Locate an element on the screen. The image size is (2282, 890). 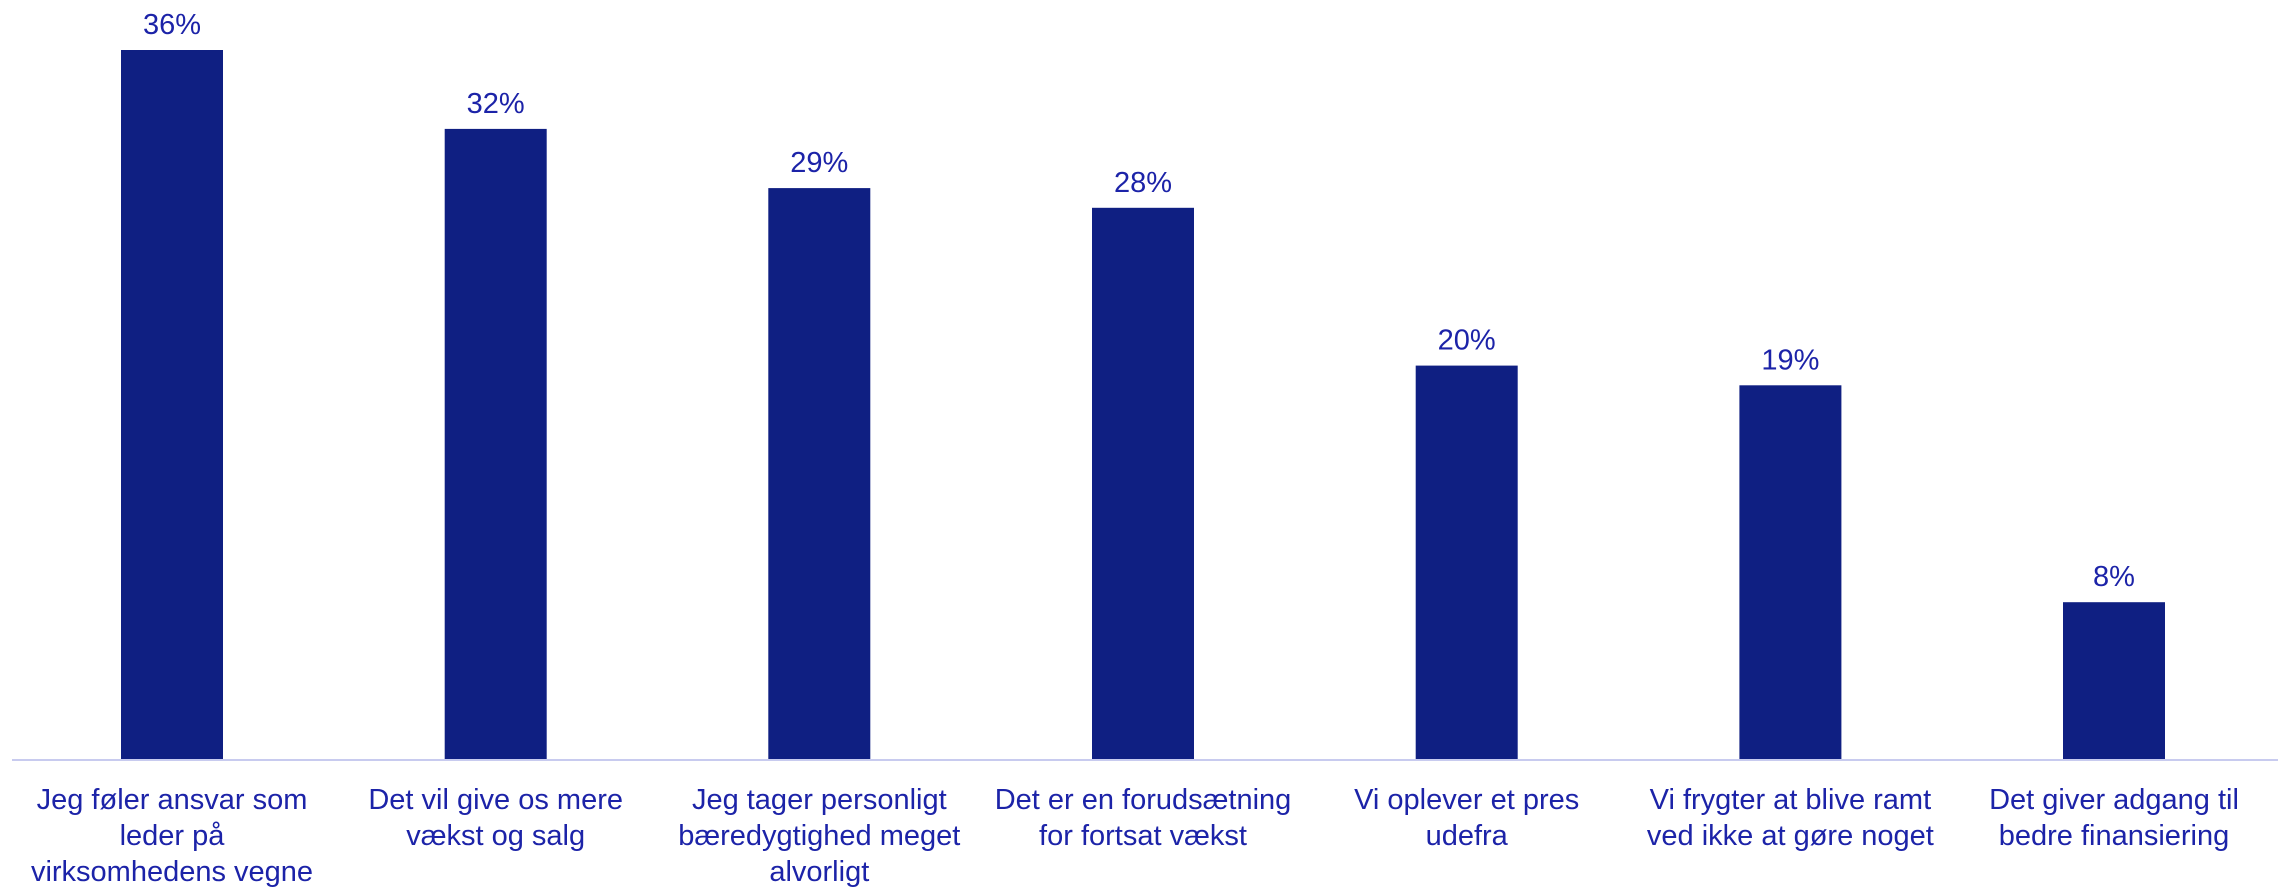
data-label-2: 32% is located at coordinates (496, 104).